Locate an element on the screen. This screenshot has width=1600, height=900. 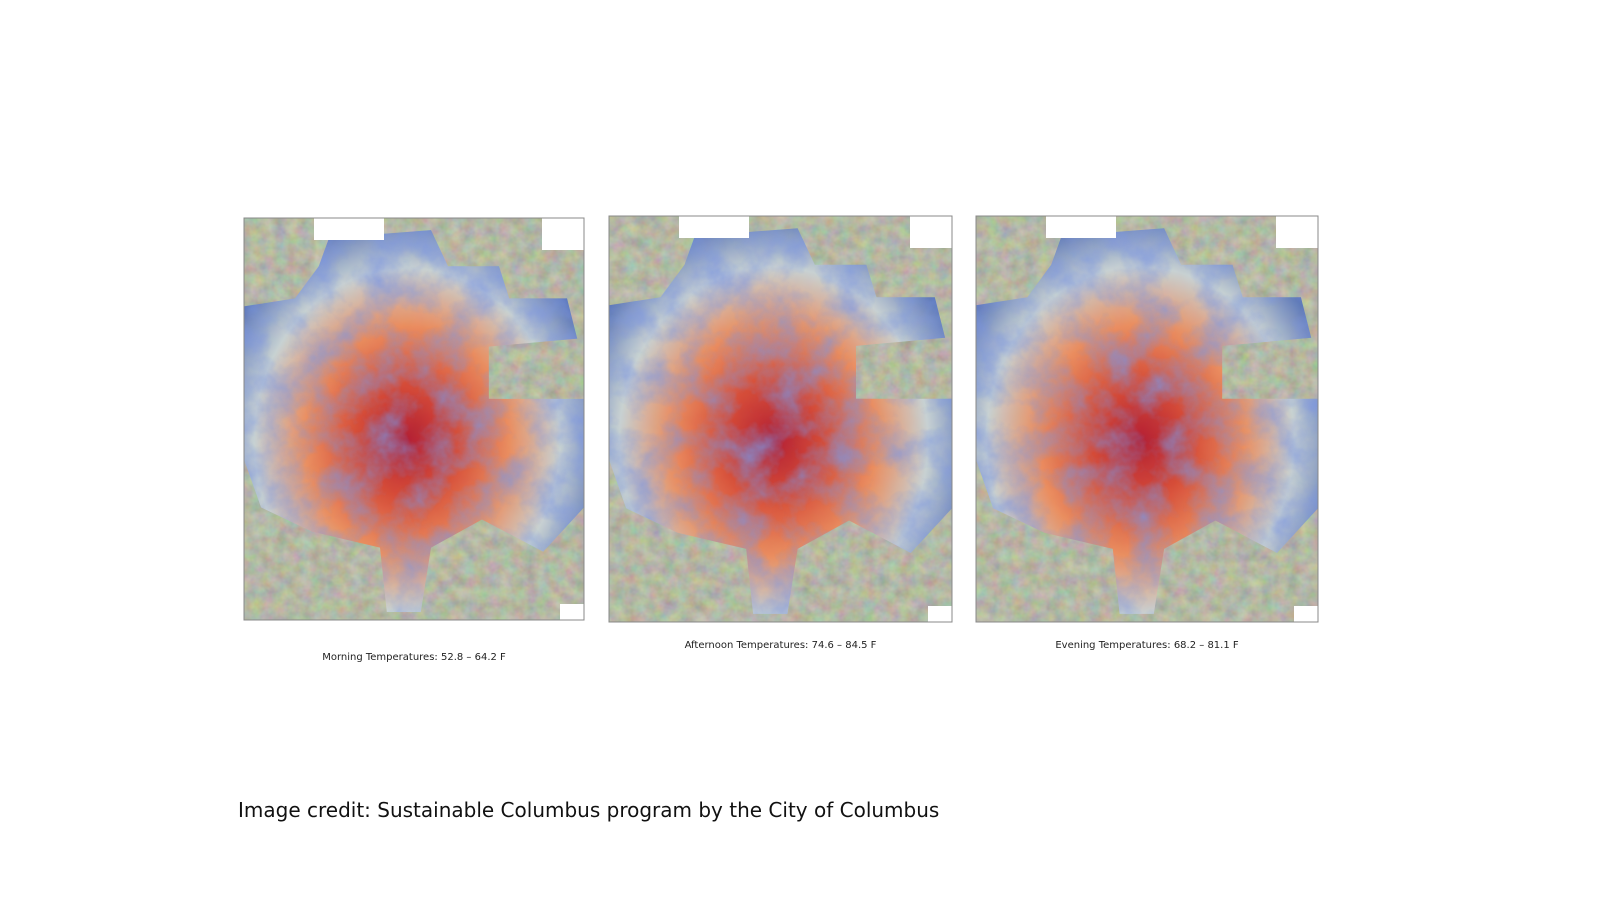
map-caption: Morning Temperatures: 52.8 – 64.2 F is located at coordinates (414, 657).